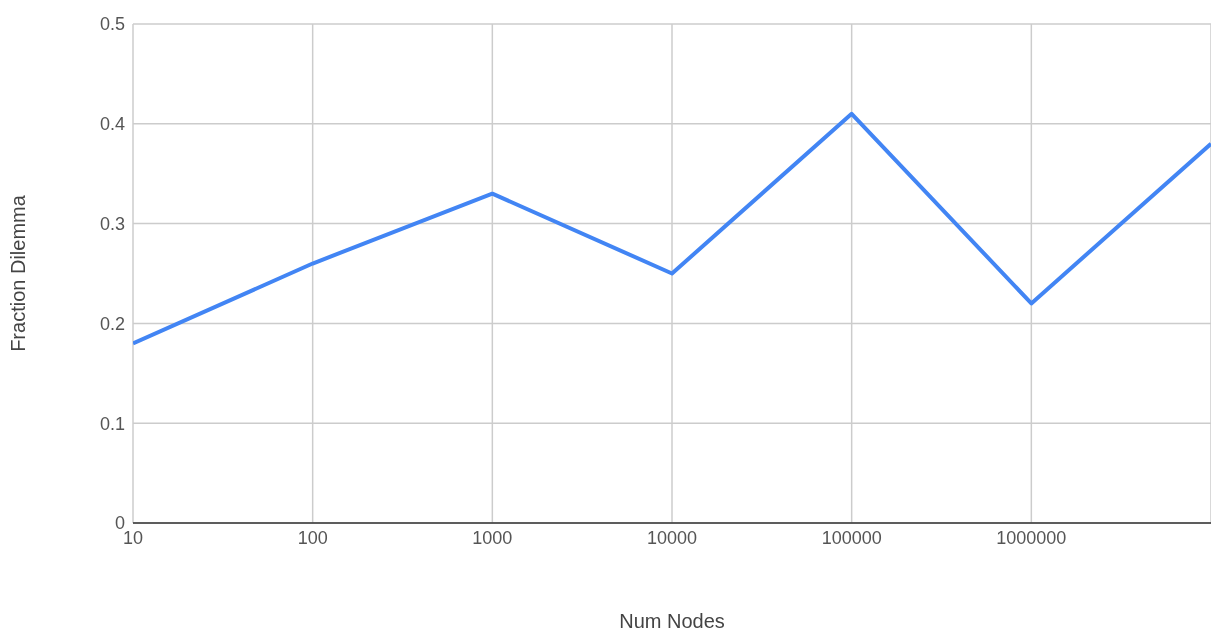  Describe the element at coordinates (112, 223) in the screenshot. I see `y-tick-label: 0.3` at that location.